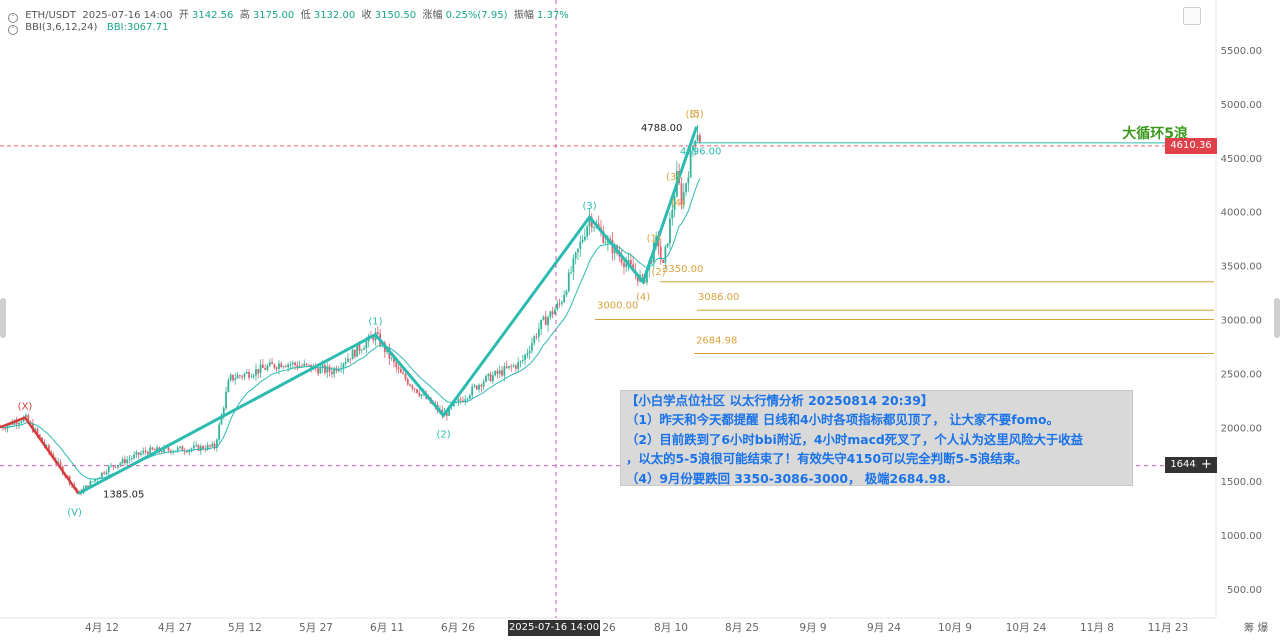  I want to click on amplitude-value: 1.37%, so click(553, 15).